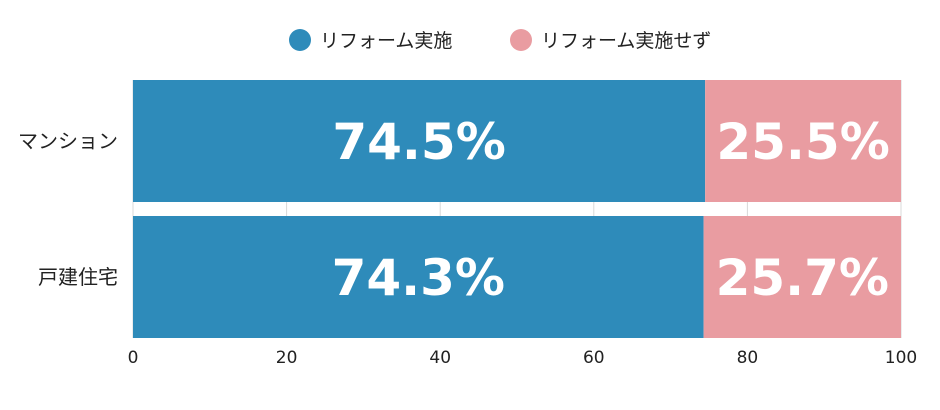  What do you see at coordinates (748, 358) in the screenshot?
I see `x-tick-label: 80` at bounding box center [748, 358].